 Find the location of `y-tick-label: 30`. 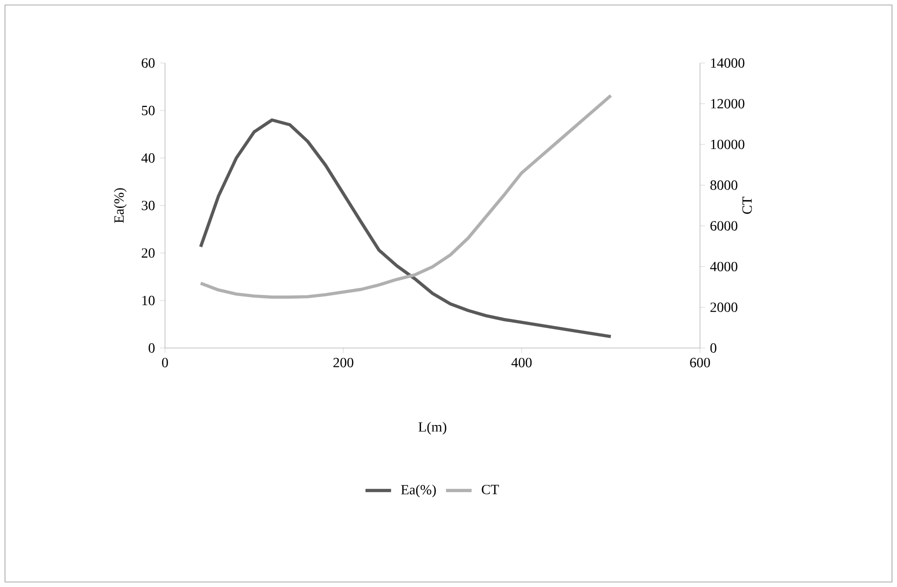

y-tick-label: 30 is located at coordinates (148, 205).